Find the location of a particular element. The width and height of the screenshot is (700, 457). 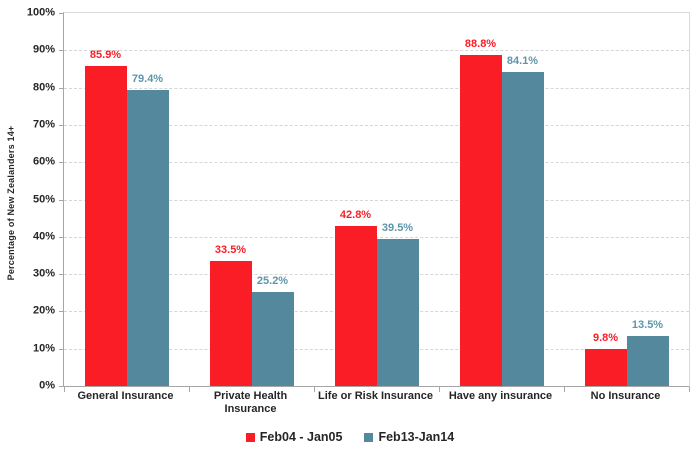

bar-value-label: 84.1% is located at coordinates (522, 61).